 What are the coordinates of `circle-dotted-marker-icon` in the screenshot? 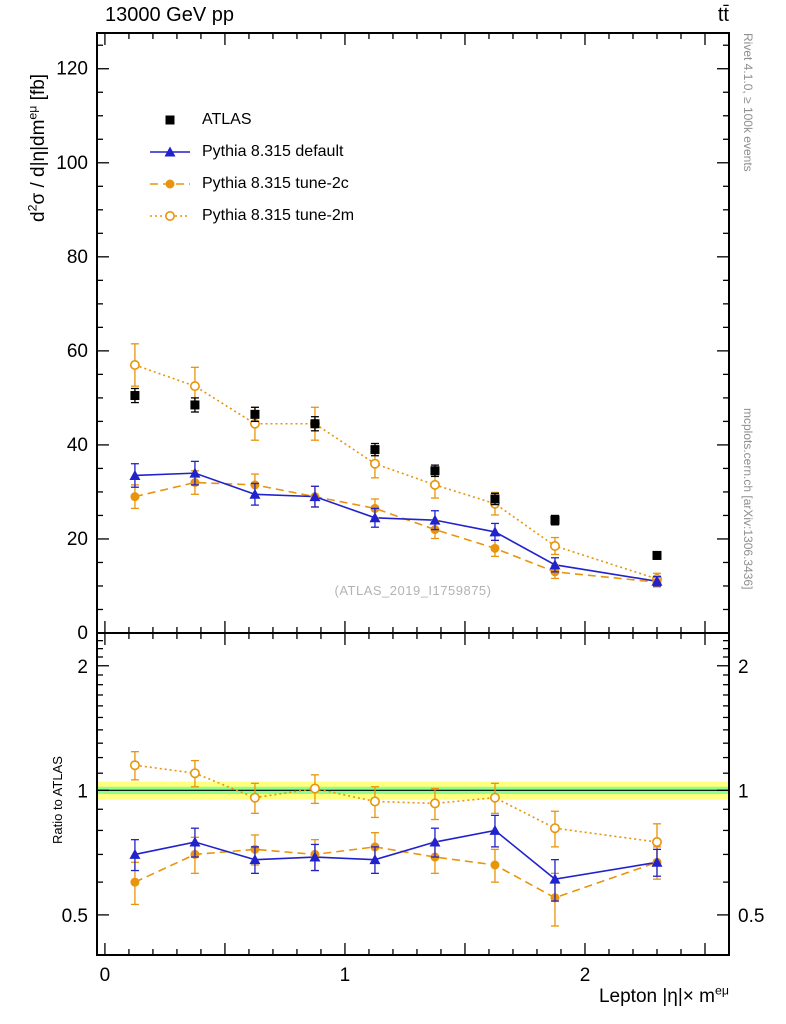 It's located at (170, 216).